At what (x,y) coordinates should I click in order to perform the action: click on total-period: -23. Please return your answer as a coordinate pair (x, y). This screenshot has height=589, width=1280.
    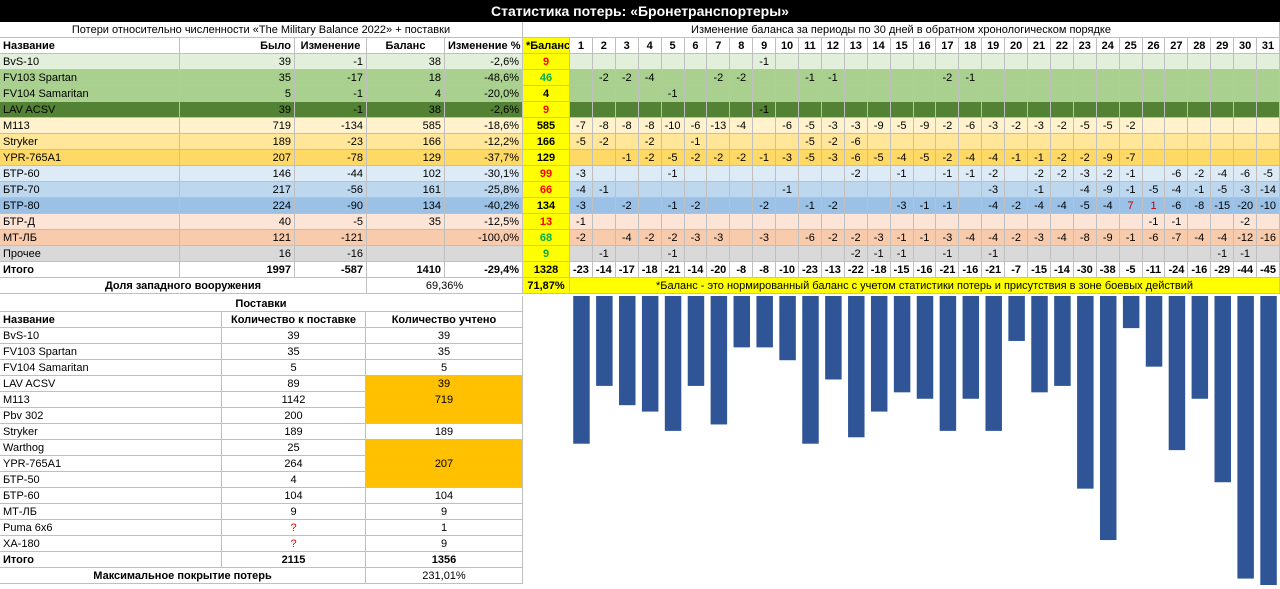
    Looking at the image, I should click on (581, 270).